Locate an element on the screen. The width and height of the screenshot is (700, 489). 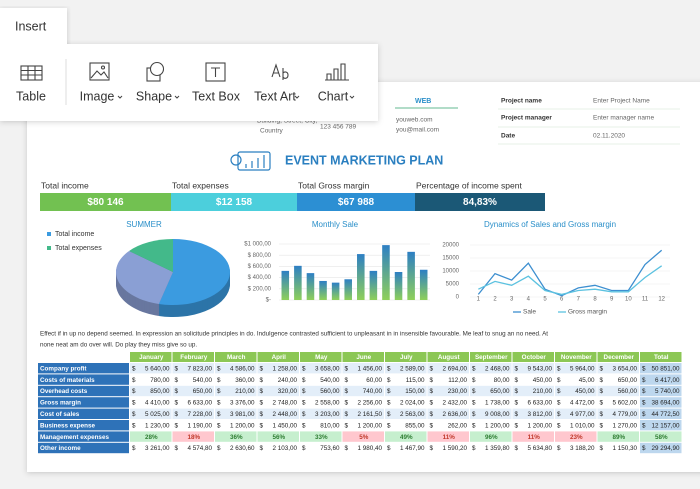
cell: 4 586,00 is located at coordinates (242, 368).